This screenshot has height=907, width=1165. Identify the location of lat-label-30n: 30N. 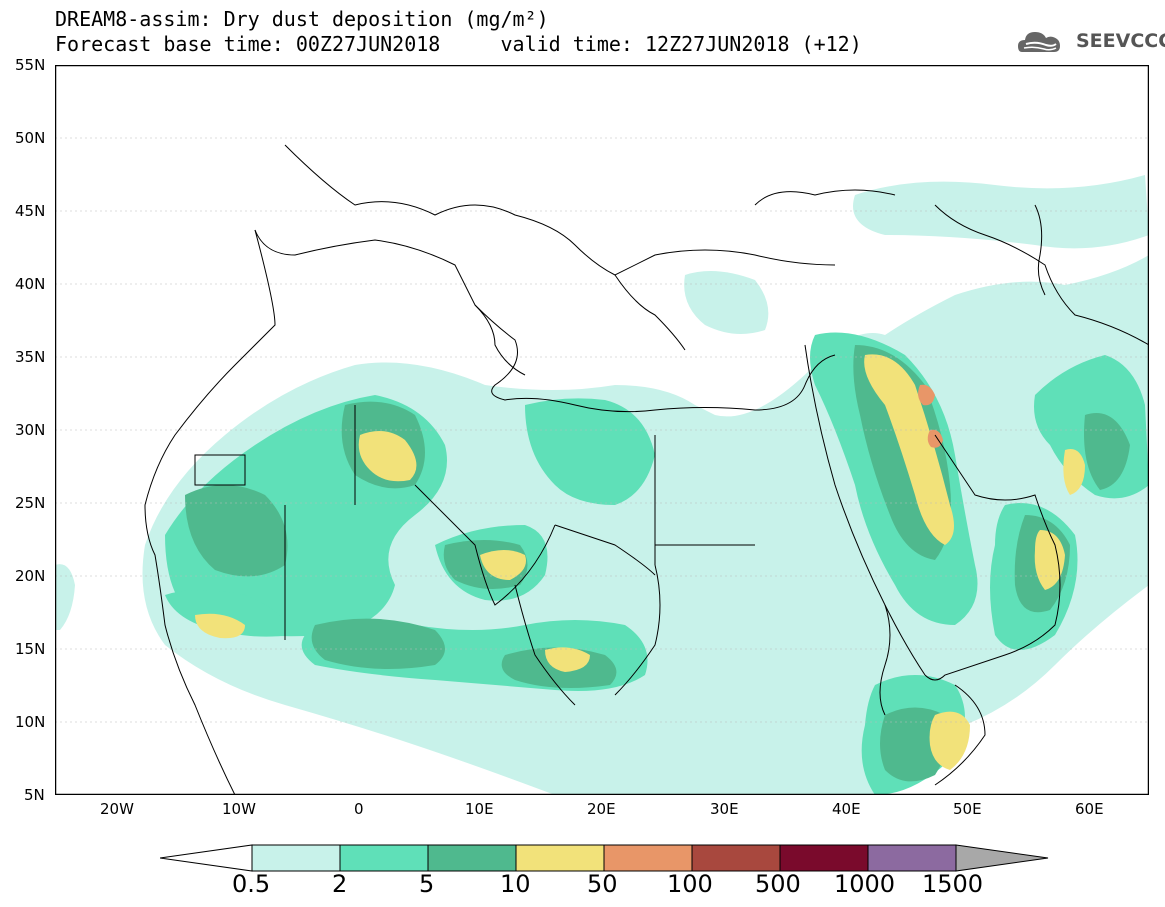
(30, 430).